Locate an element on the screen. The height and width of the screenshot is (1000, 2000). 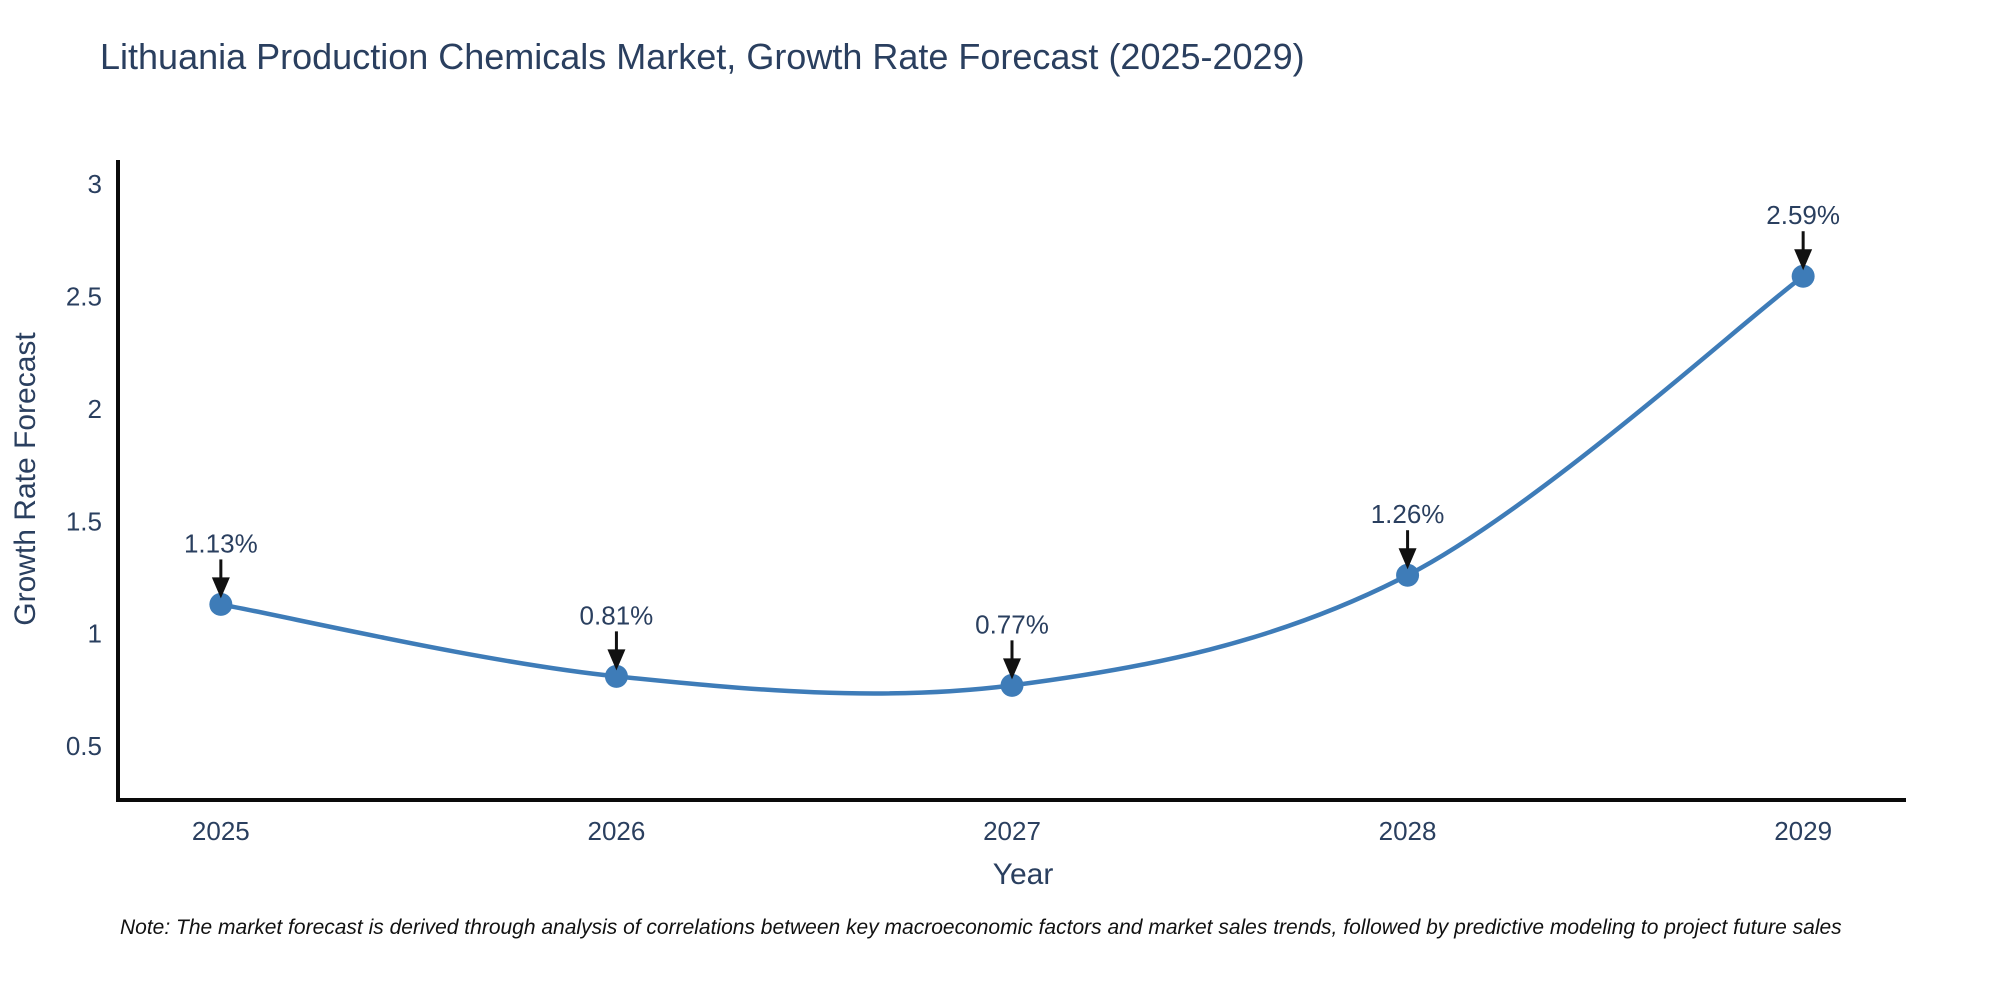
annotation-label: 0.77% is located at coordinates (1012, 624).